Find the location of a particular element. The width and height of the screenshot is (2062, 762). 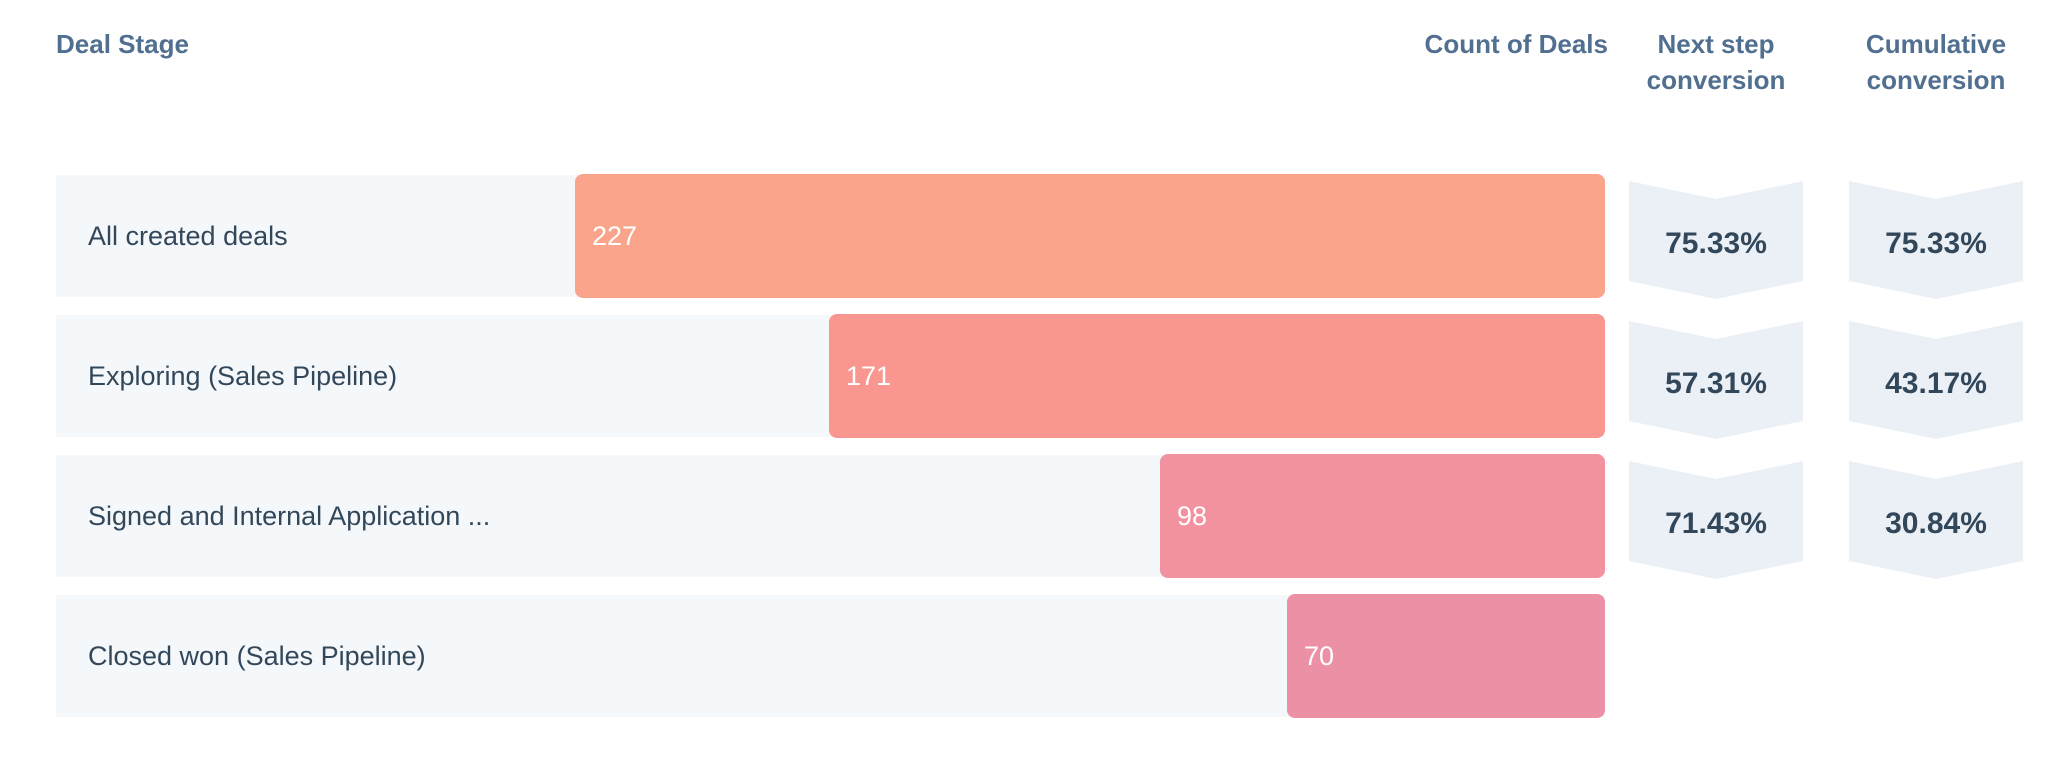

deal-count-bar: 98 is located at coordinates (1382, 516).